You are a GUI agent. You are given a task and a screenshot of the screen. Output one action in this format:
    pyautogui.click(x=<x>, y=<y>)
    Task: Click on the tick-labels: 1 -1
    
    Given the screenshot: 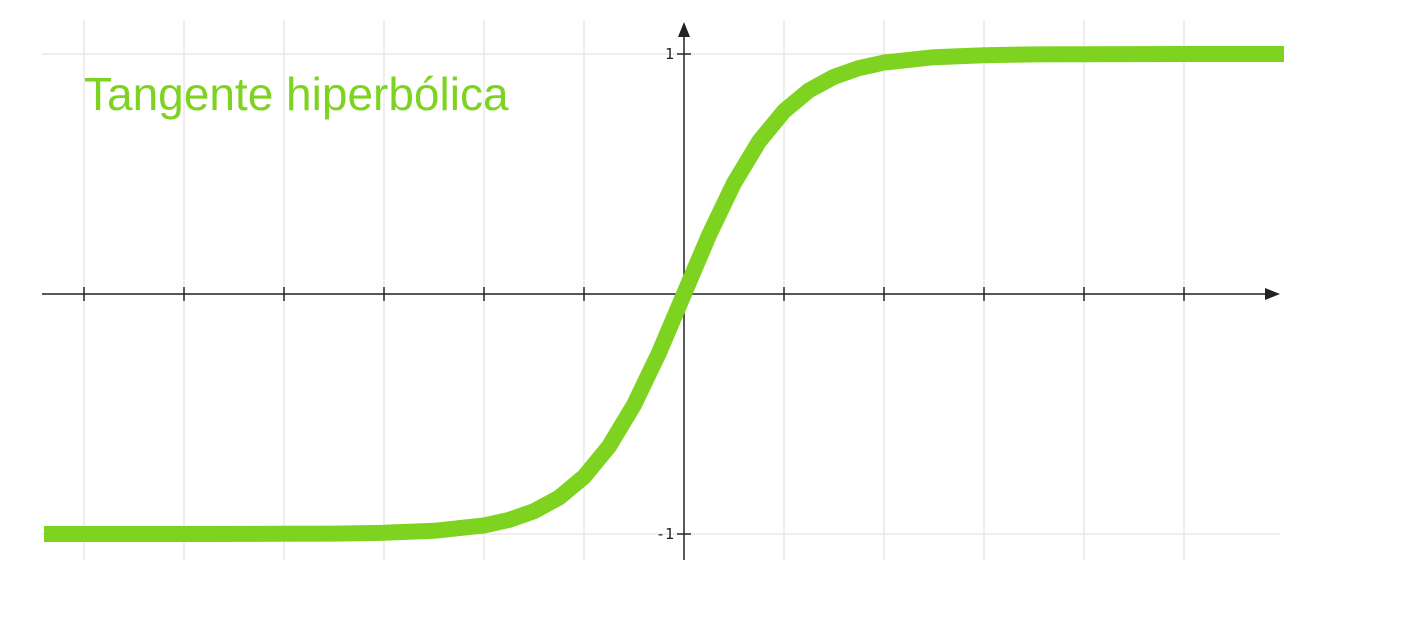 What is the action you would take?
    pyautogui.click(x=665, y=294)
    